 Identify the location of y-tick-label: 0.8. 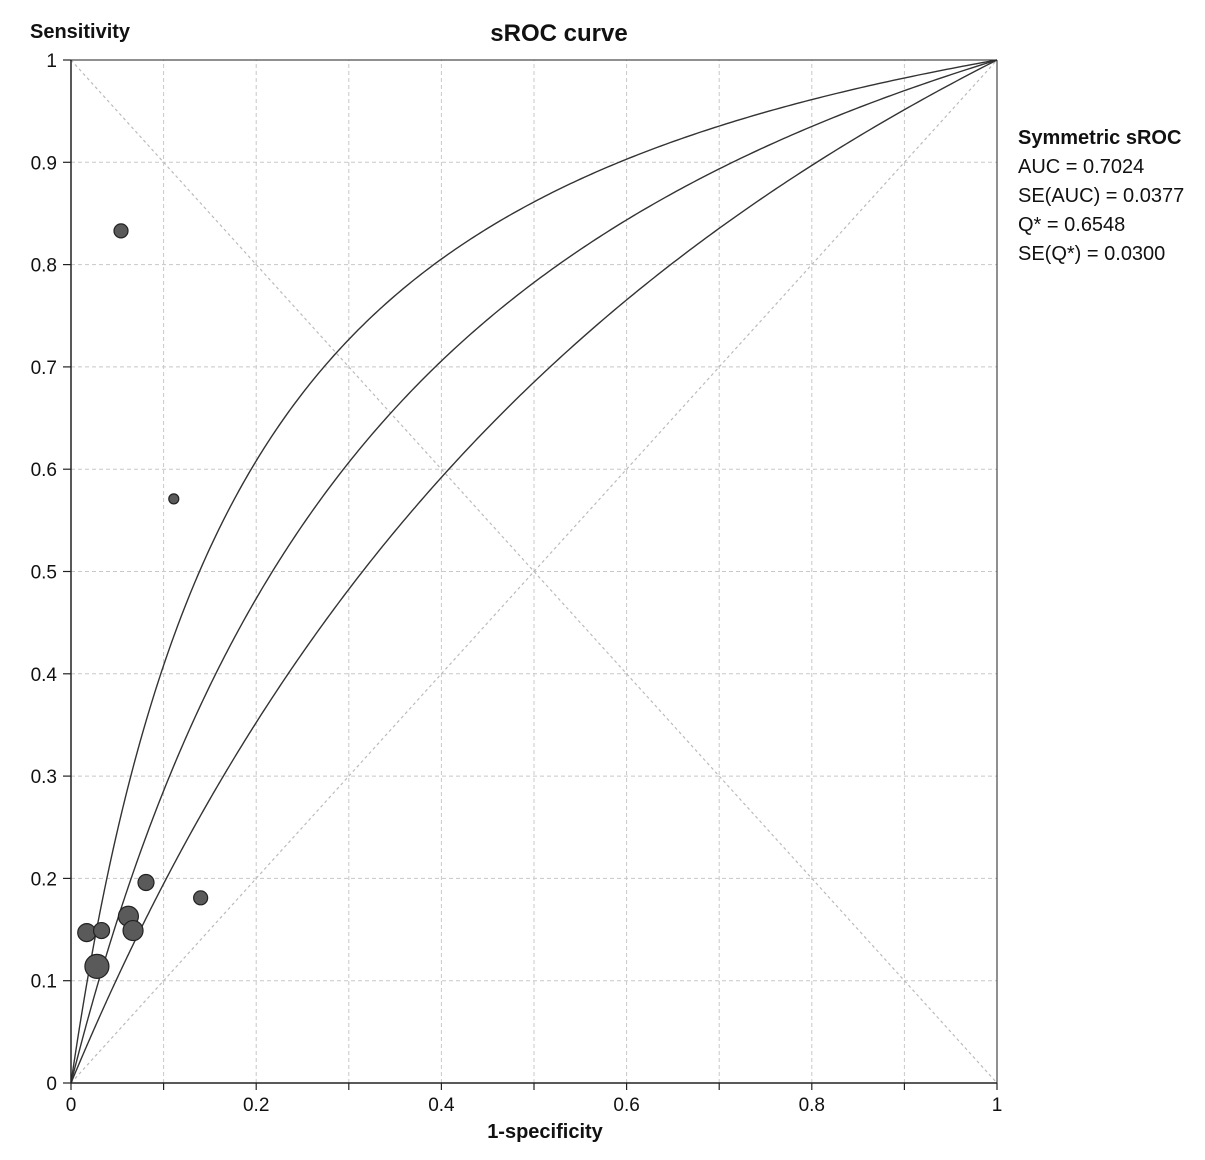
(44, 266).